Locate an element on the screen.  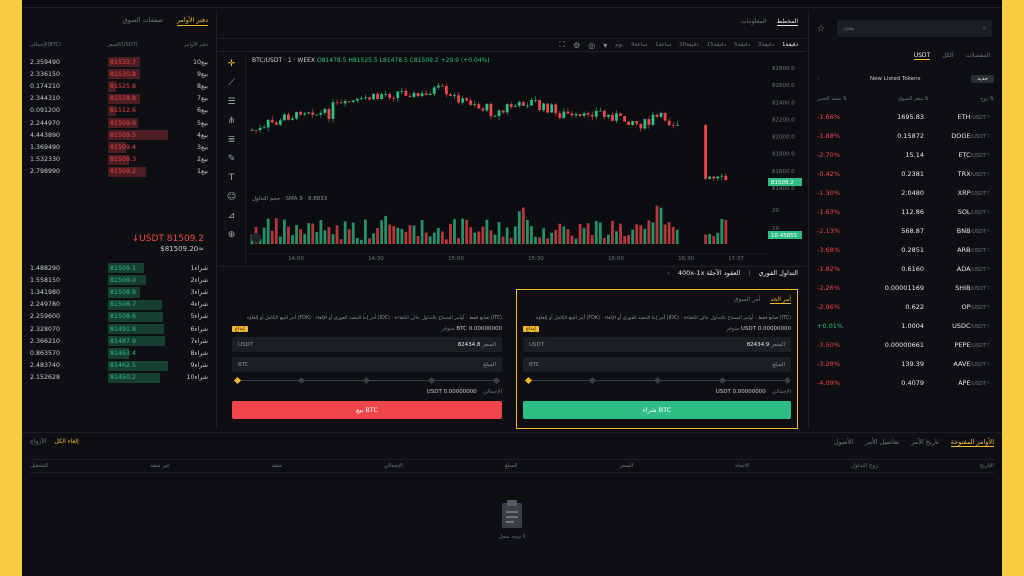
tab-assets: الأصول is located at coordinates (843, 442).